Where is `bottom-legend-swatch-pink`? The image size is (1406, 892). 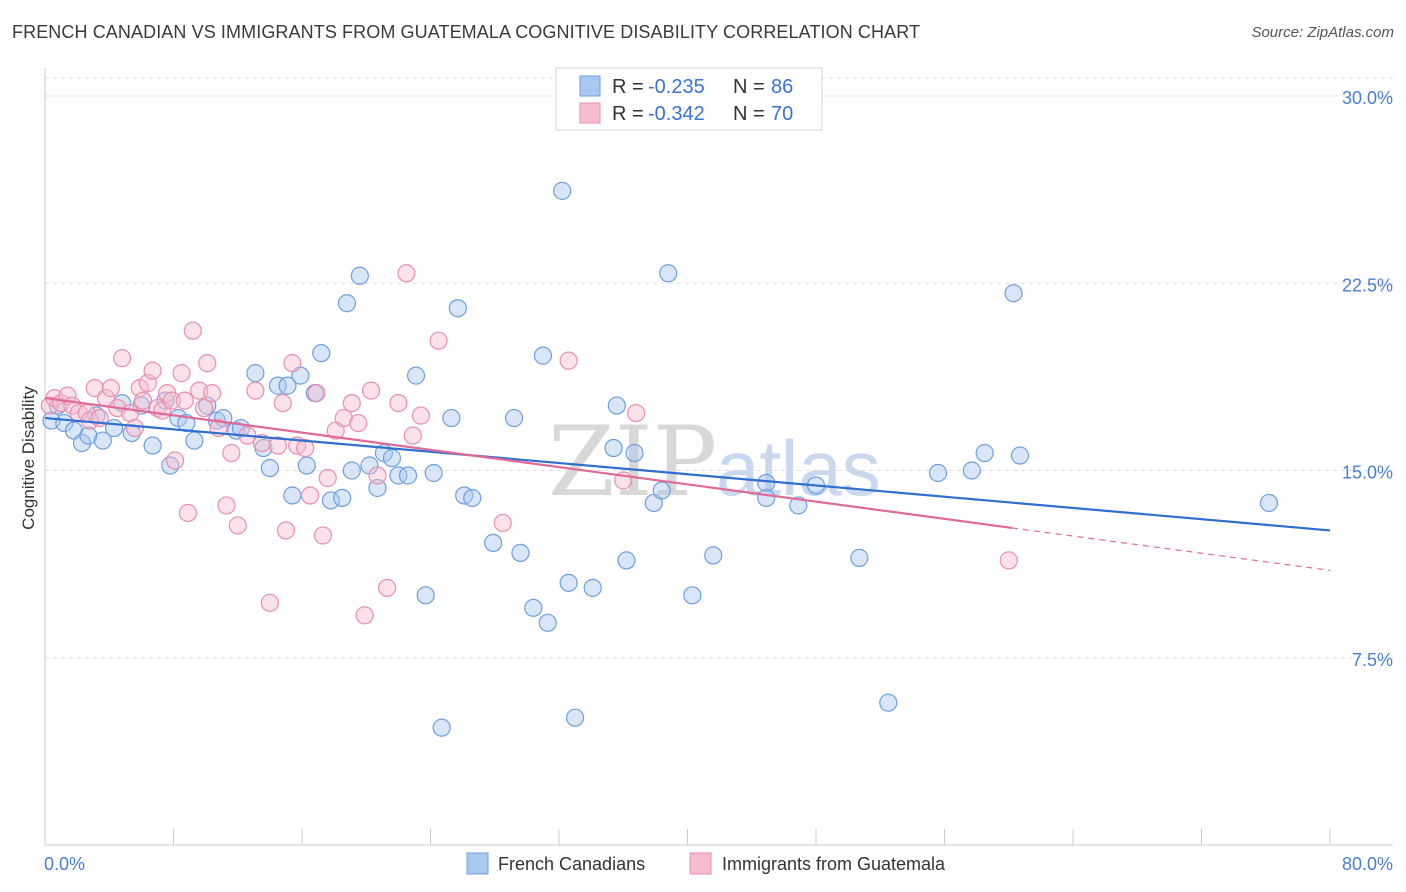 bottom-legend-swatch-pink is located at coordinates (700, 863).